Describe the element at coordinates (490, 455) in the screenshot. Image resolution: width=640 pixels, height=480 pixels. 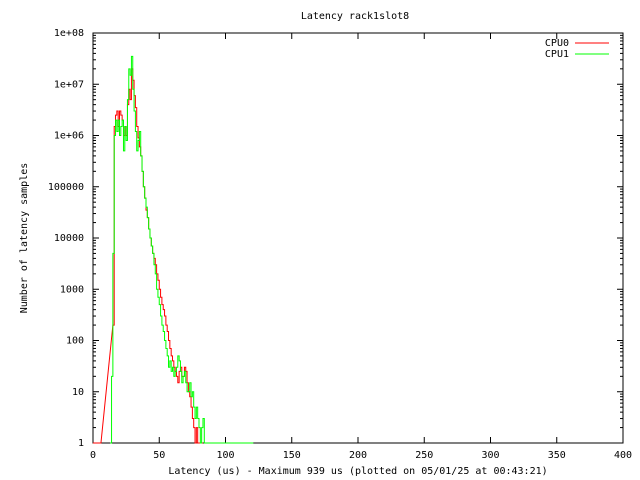
I see `x-tick-label: 300` at that location.